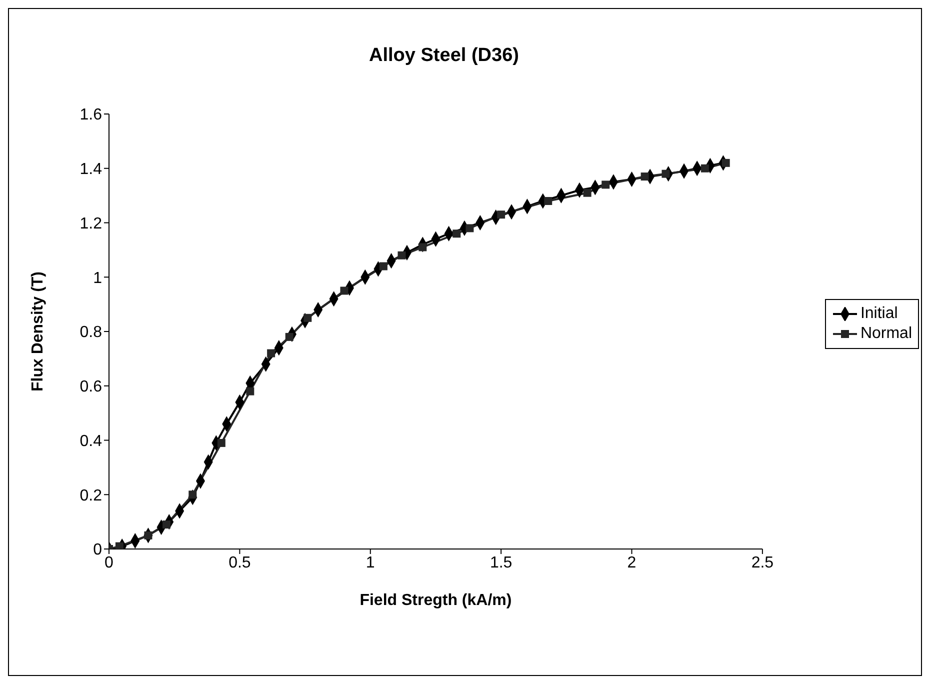  Describe the element at coordinates (91, 333) in the screenshot. I see `y-tick-label: 0.8` at that location.